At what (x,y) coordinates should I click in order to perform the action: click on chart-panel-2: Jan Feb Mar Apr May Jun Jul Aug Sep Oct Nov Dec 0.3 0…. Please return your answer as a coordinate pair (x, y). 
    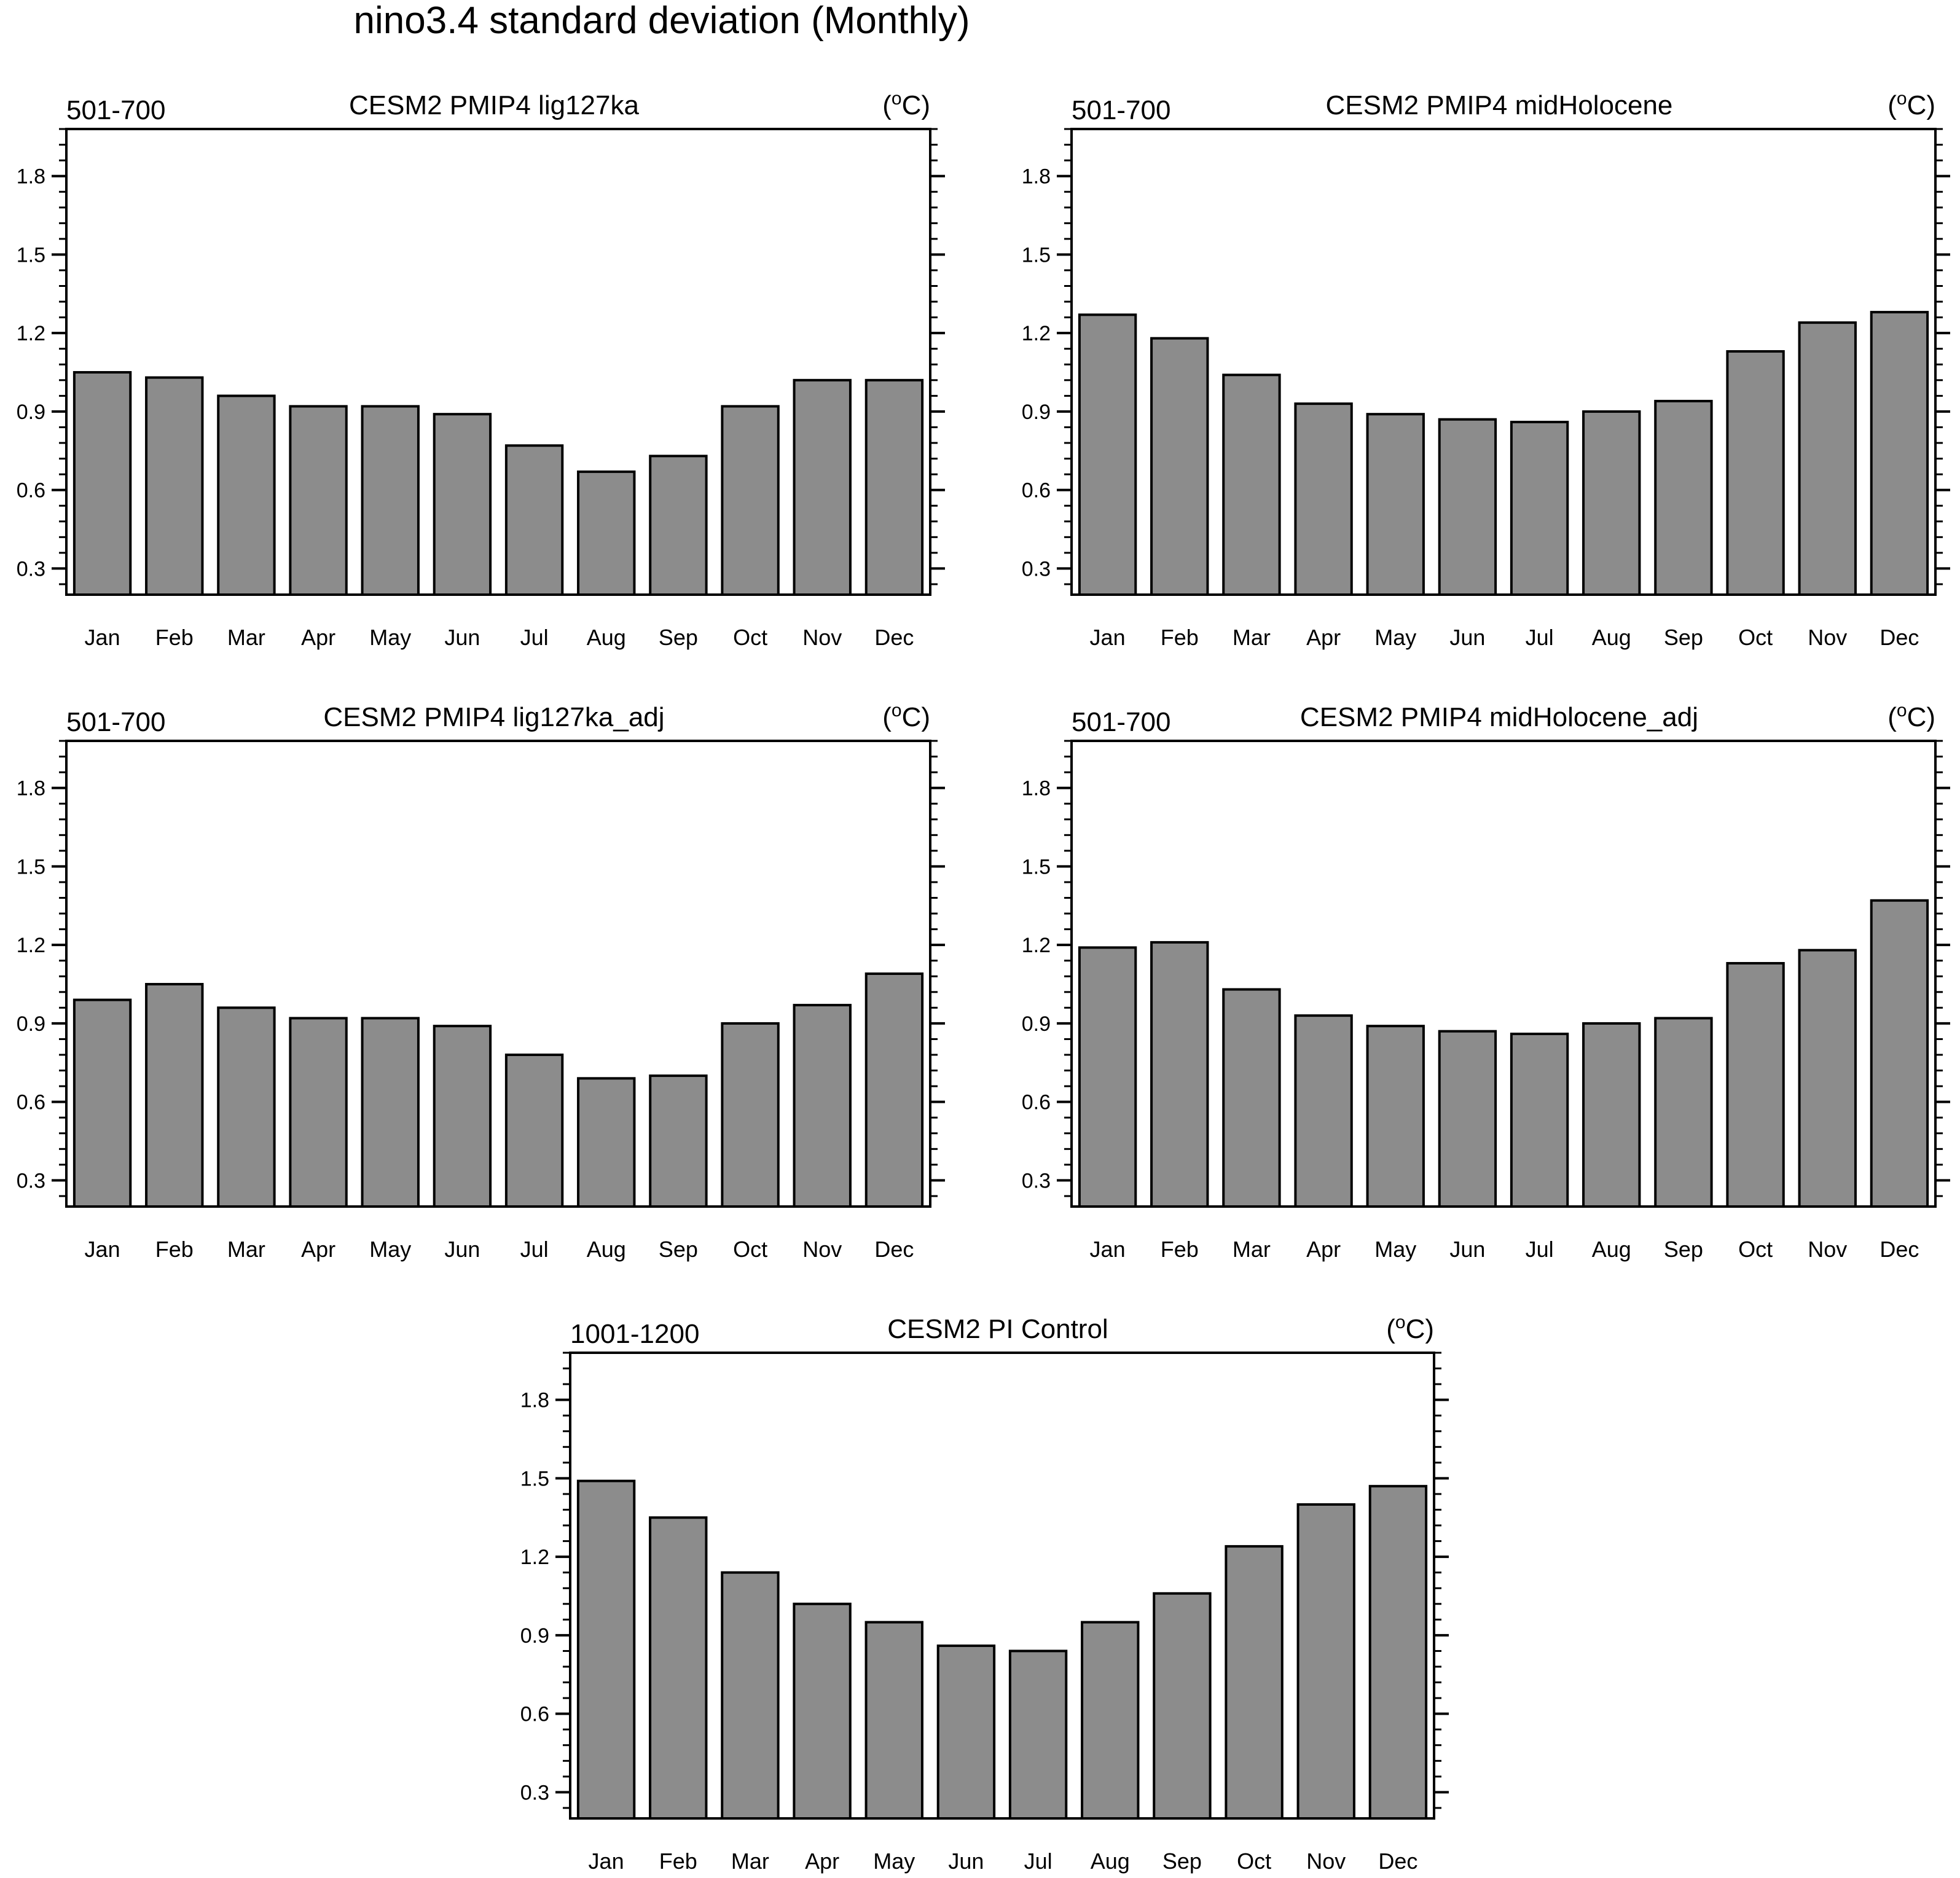
    Looking at the image, I should click on (1486, 369).